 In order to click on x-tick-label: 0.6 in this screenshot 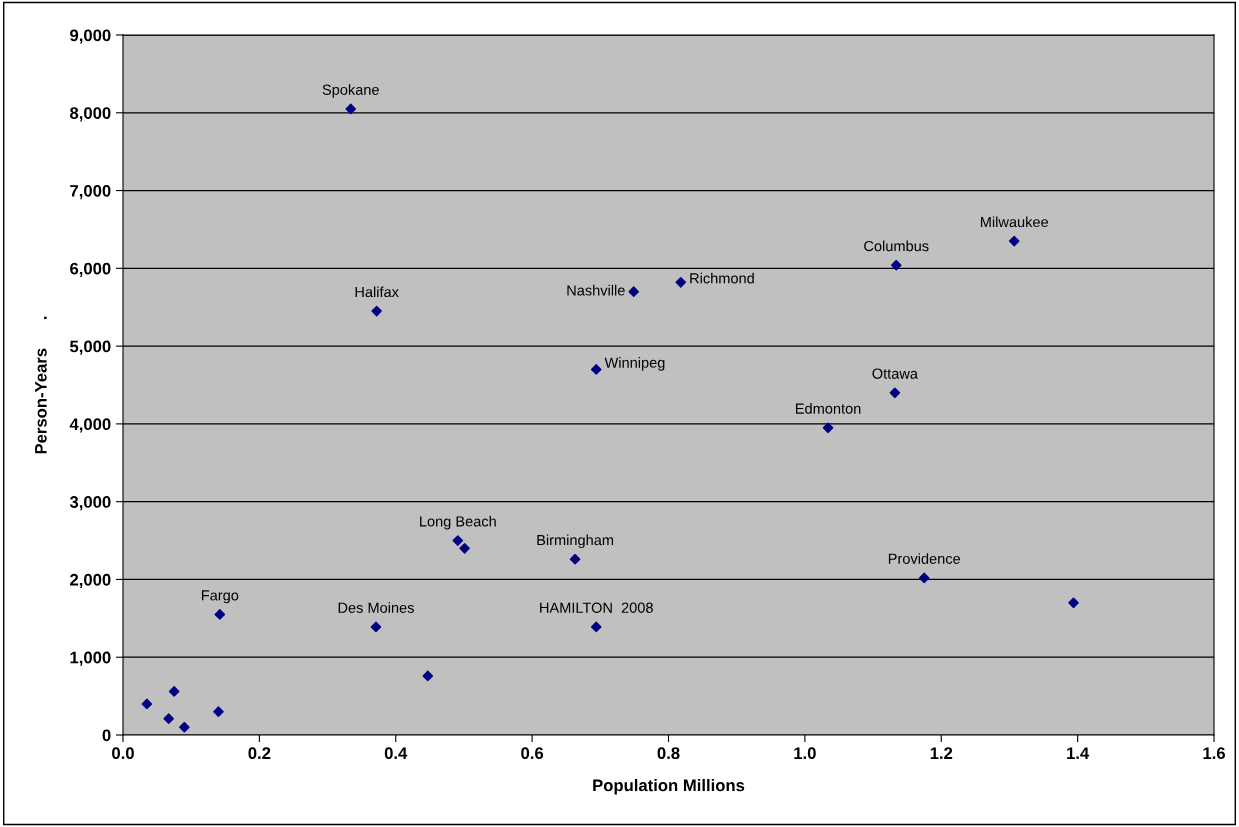, I will do `click(532, 753)`.